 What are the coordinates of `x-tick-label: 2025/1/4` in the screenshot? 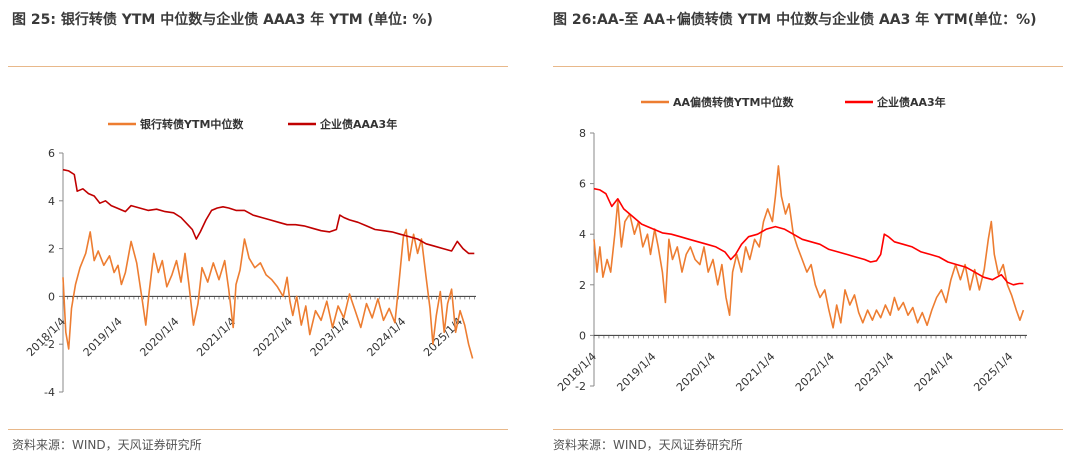 It's located at (993, 372).